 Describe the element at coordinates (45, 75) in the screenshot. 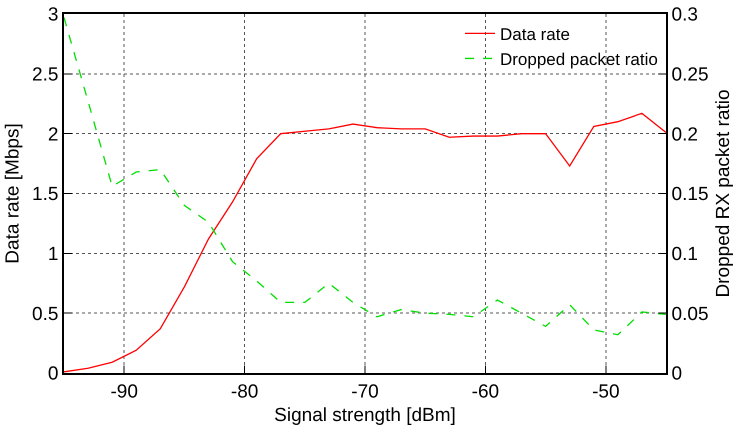

I see `y-tick-label: 2.5` at that location.